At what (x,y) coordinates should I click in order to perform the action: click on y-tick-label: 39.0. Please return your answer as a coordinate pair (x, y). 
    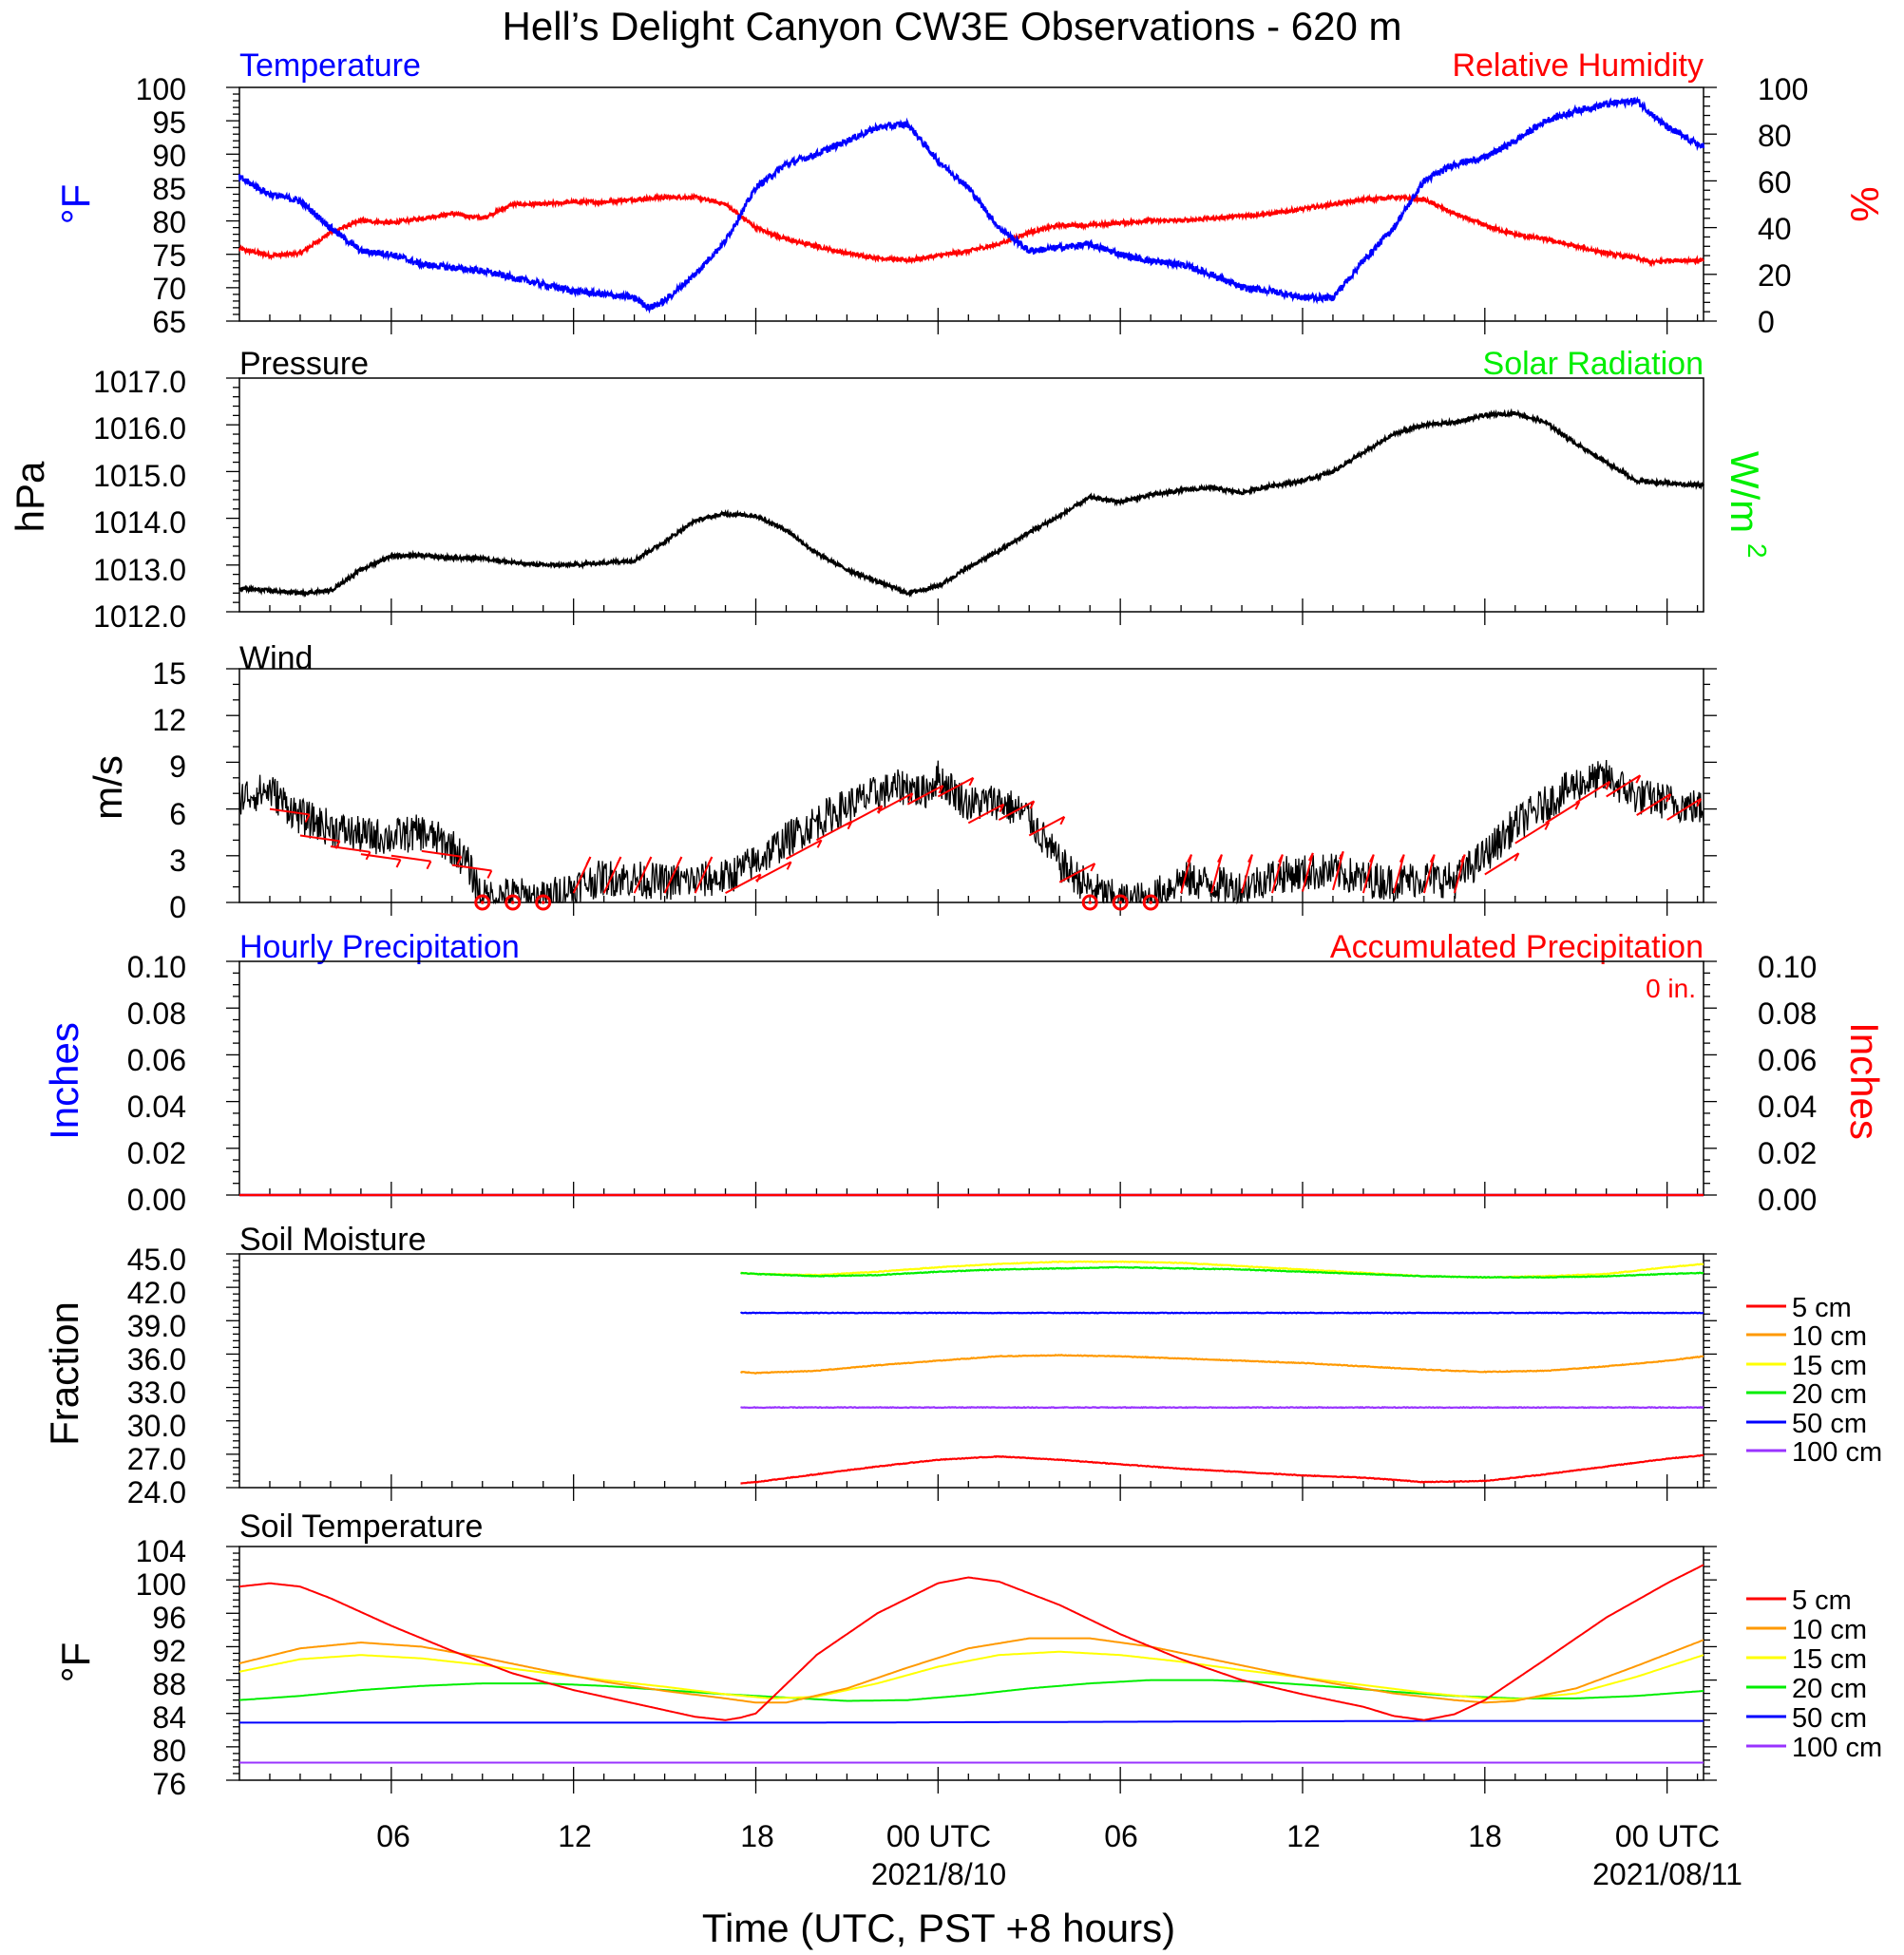
    Looking at the image, I should click on (156, 1326).